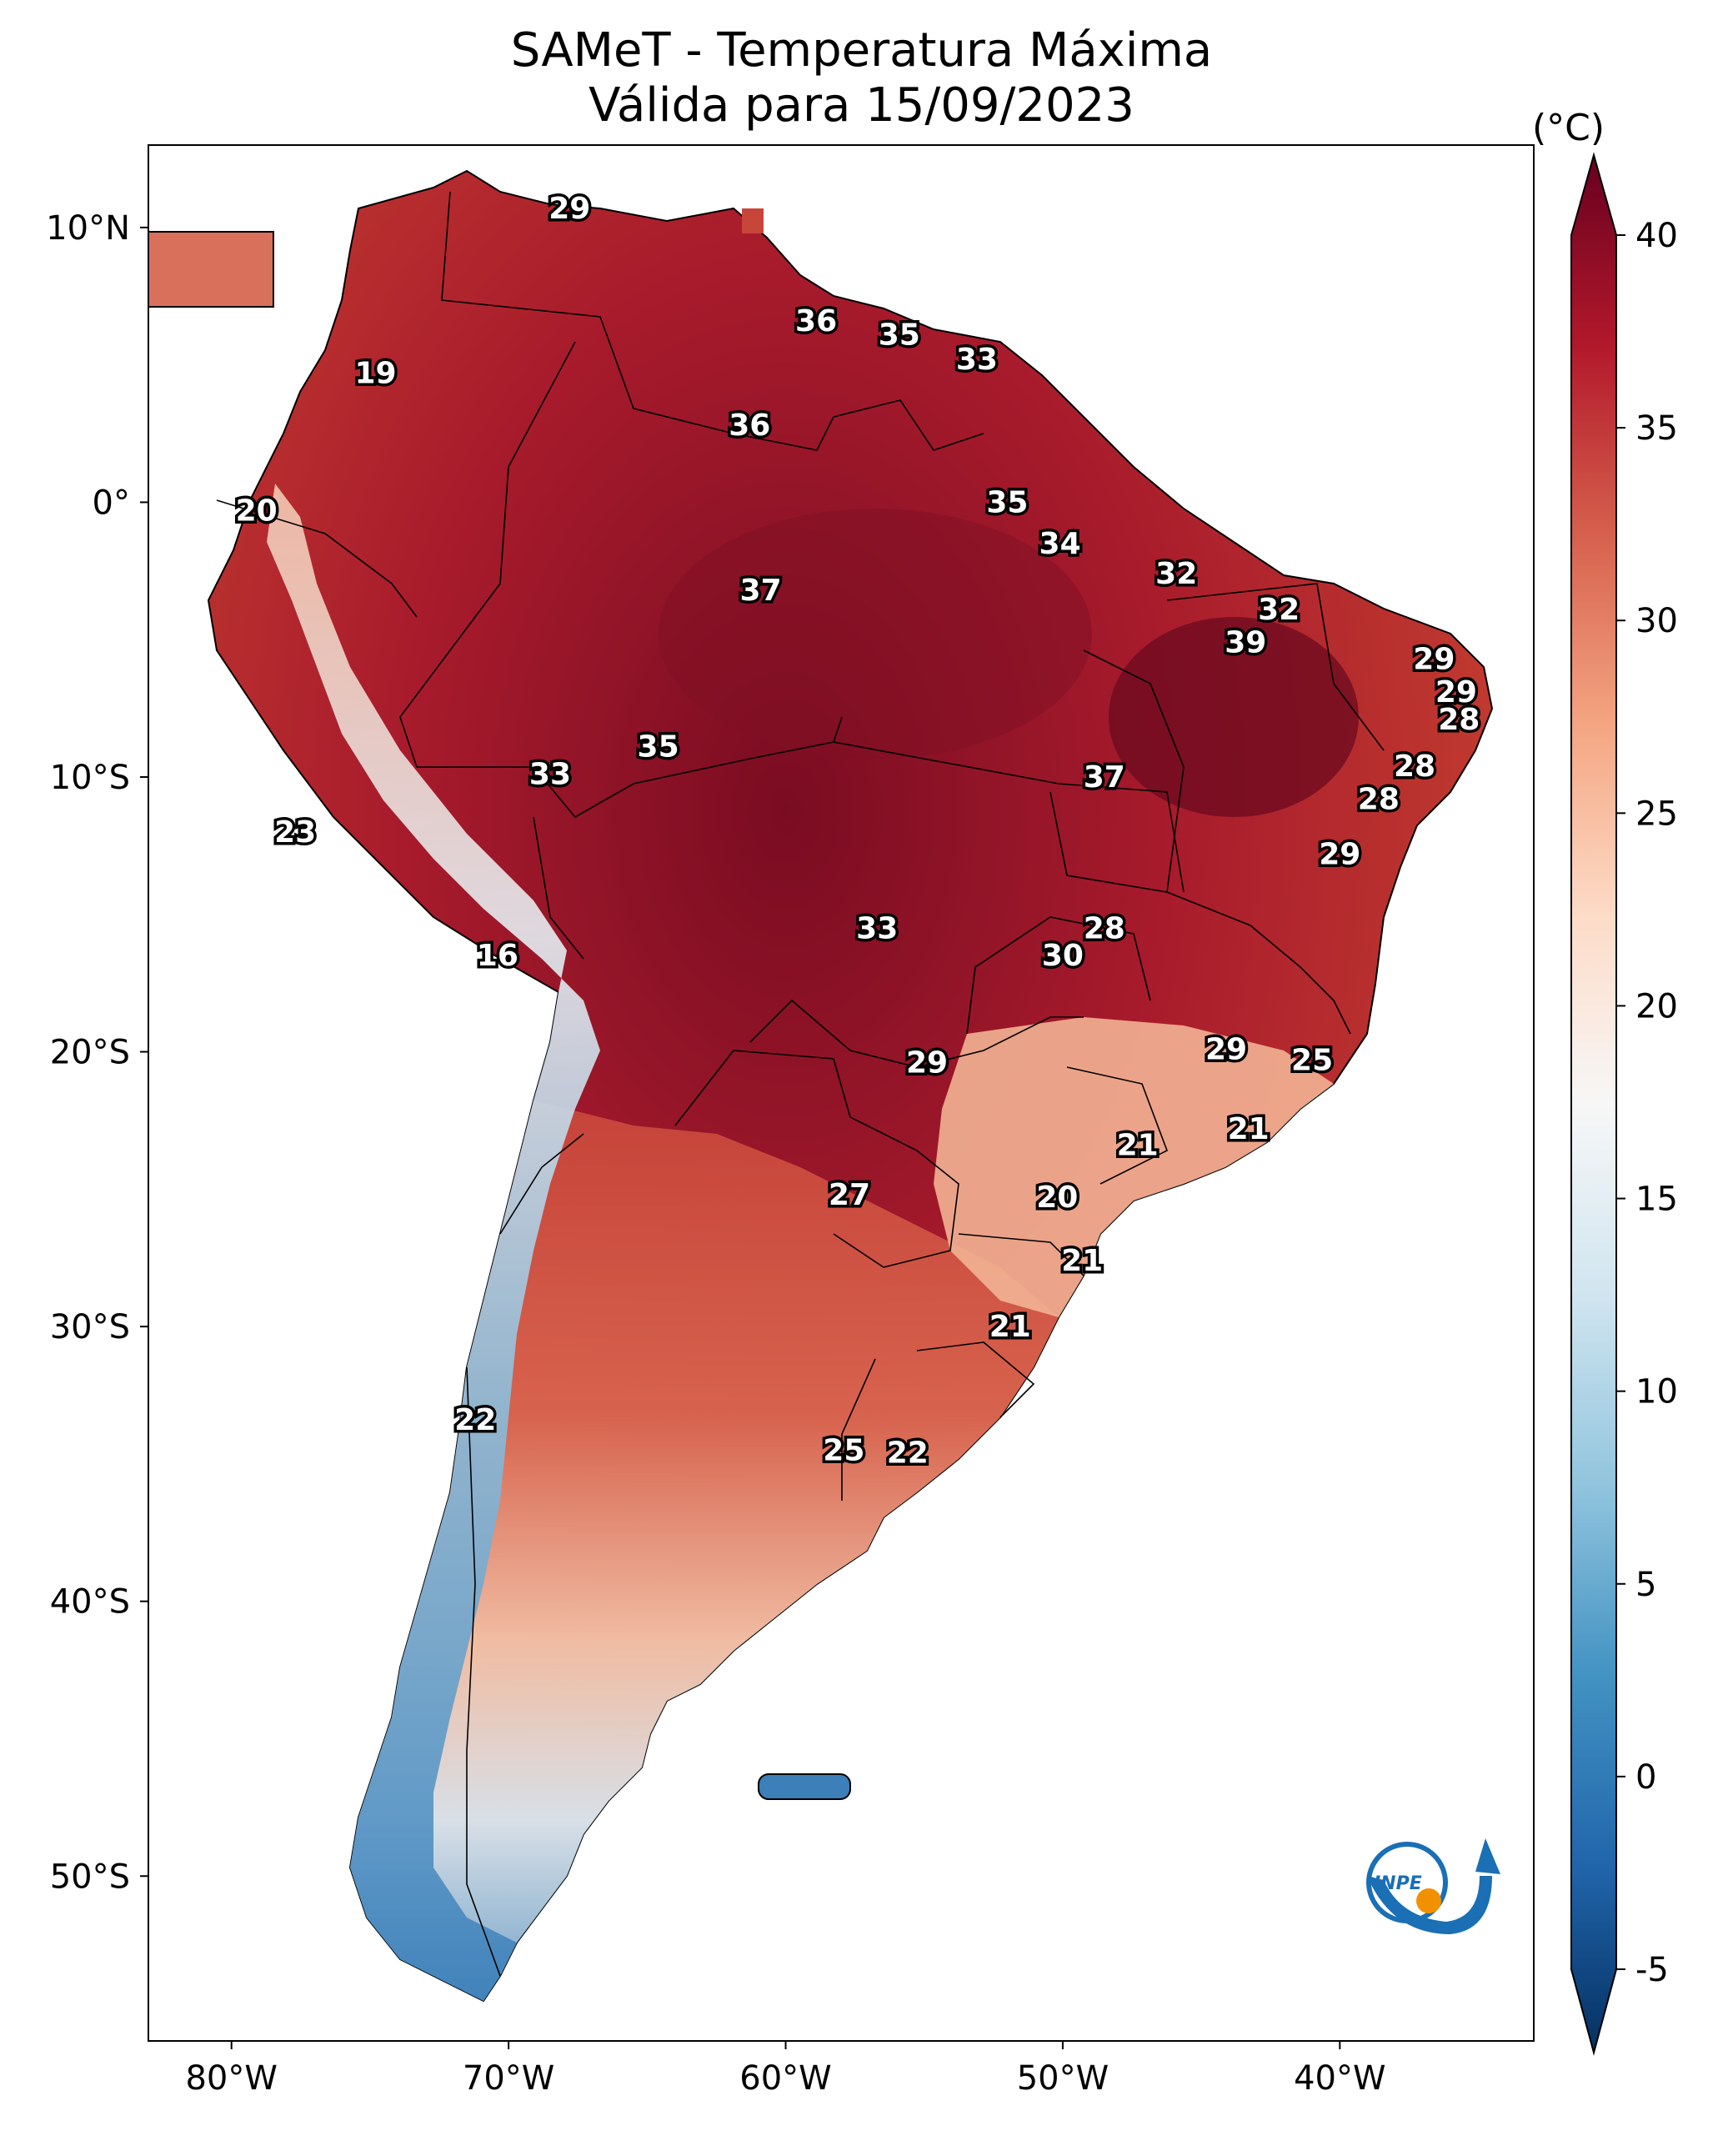 The image size is (1723, 2156). Describe the element at coordinates (231, 2078) in the screenshot. I see `x-tick-label: 80°W` at that location.